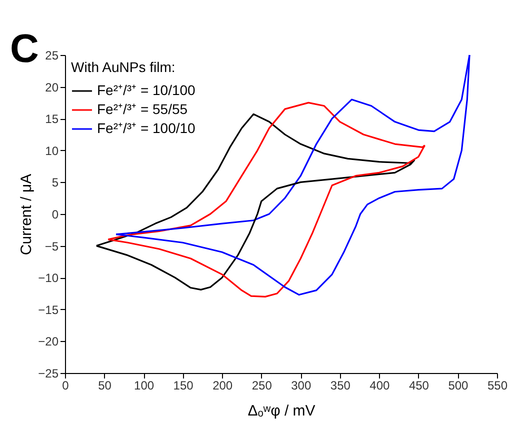 The image size is (526, 423). What do you see at coordinates (282, 411) in the screenshot?
I see `x-axis-title: Δₒʷφ / mV` at bounding box center [282, 411].